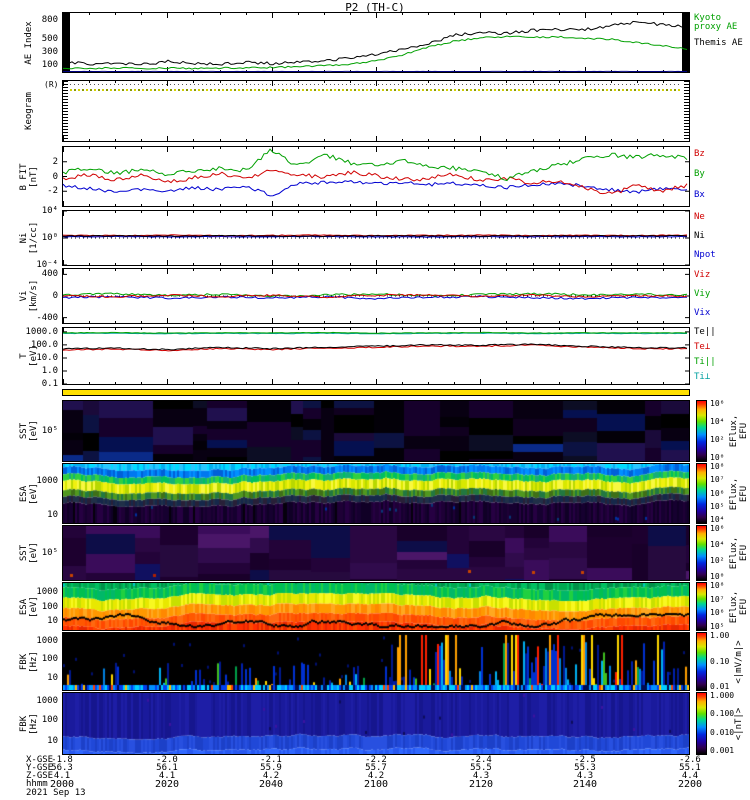  I want to click on label-line: T, so click(24, 356).